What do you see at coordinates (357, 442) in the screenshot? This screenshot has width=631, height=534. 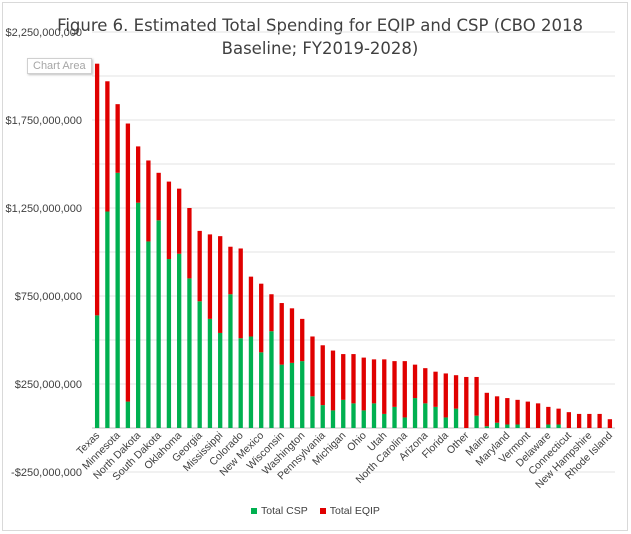 I see `x-tick-label: Ohio` at bounding box center [357, 442].